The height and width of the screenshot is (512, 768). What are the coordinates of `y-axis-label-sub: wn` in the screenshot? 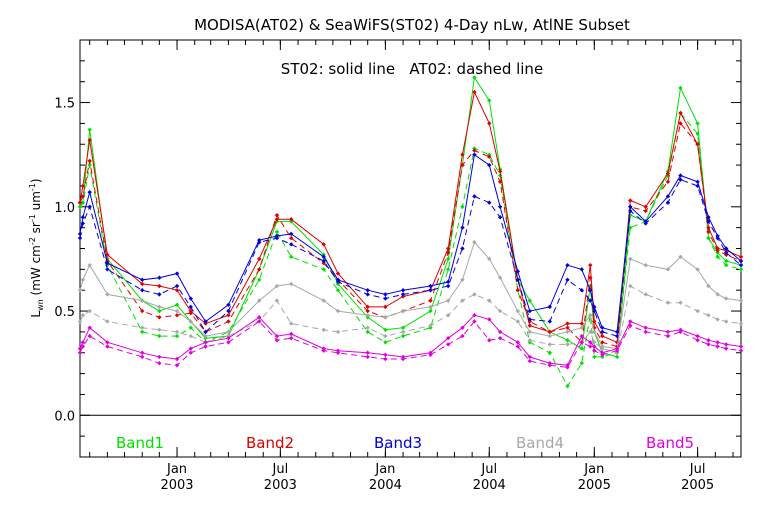 It's located at (40, 305).